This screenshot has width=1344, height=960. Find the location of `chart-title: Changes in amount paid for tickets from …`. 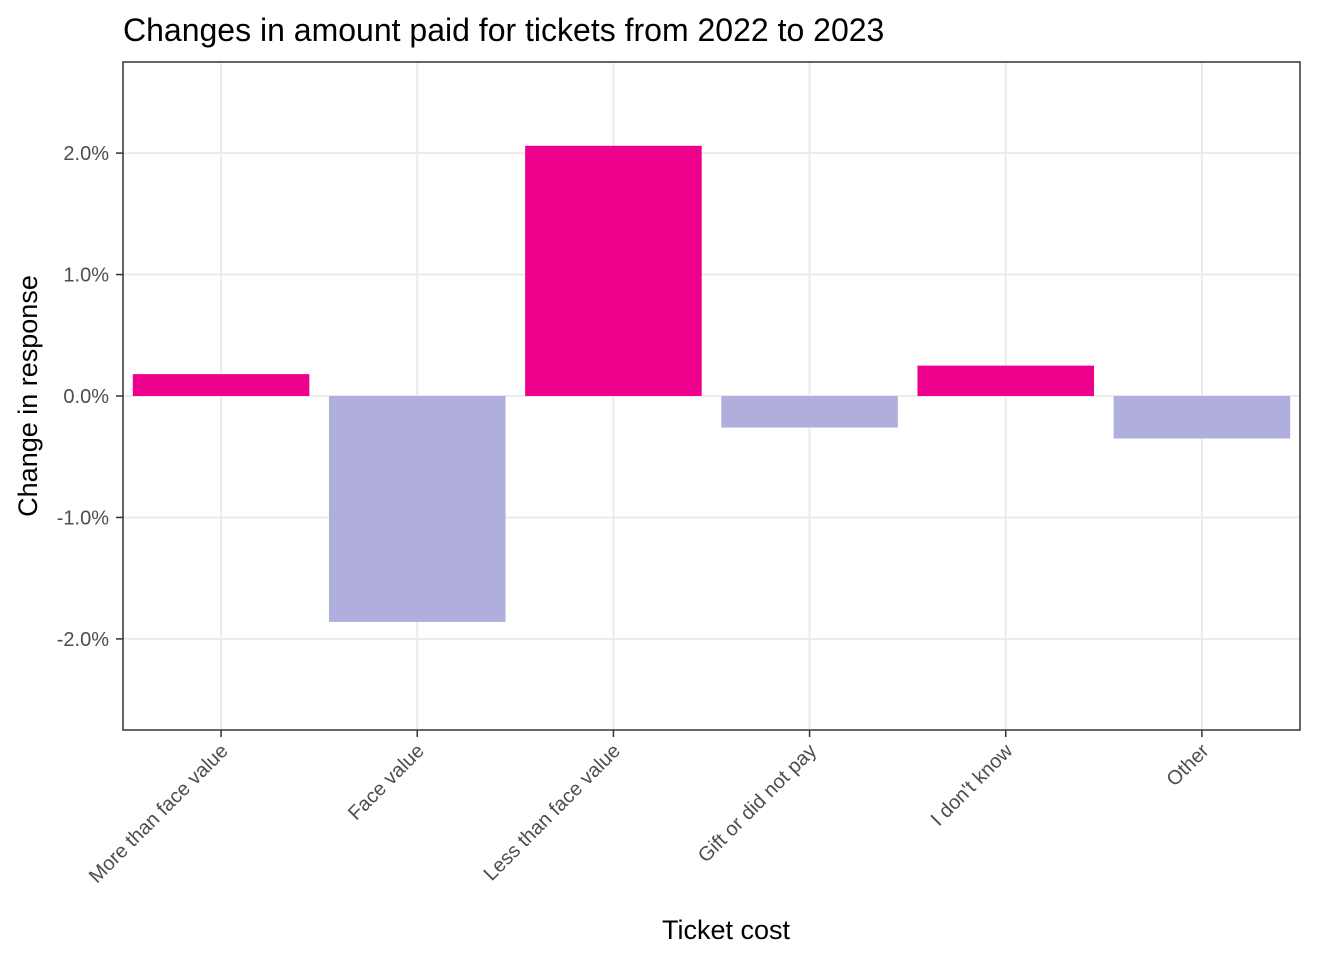

chart-title: Changes in amount paid for tickets from … is located at coordinates (503, 30).